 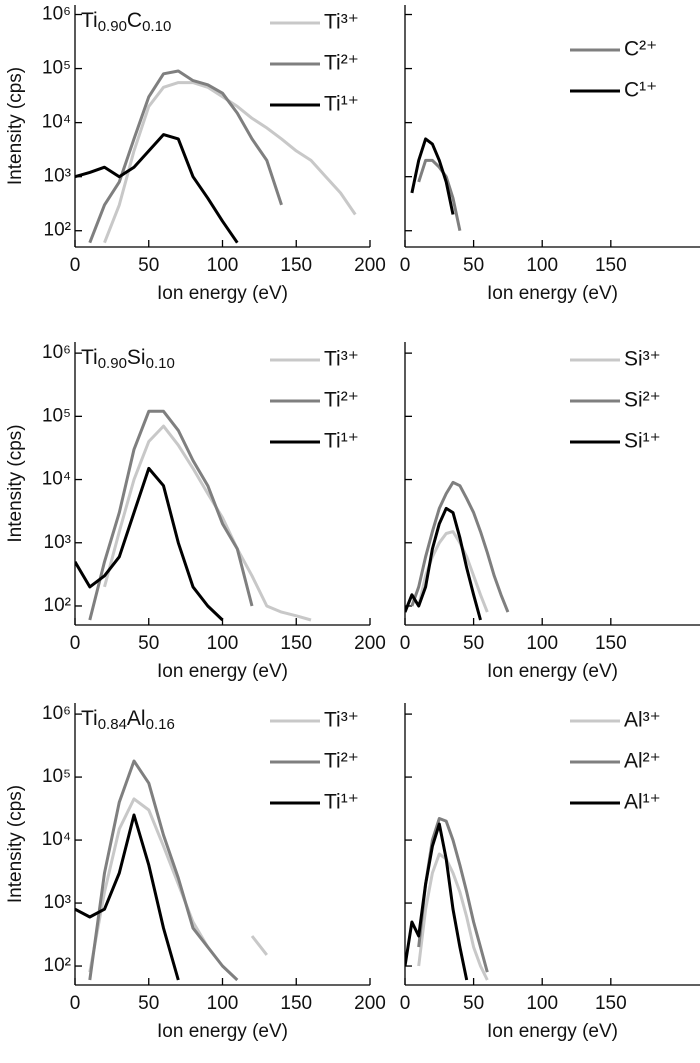 I want to click on legend-label: Al³⁺, so click(x=642, y=720).